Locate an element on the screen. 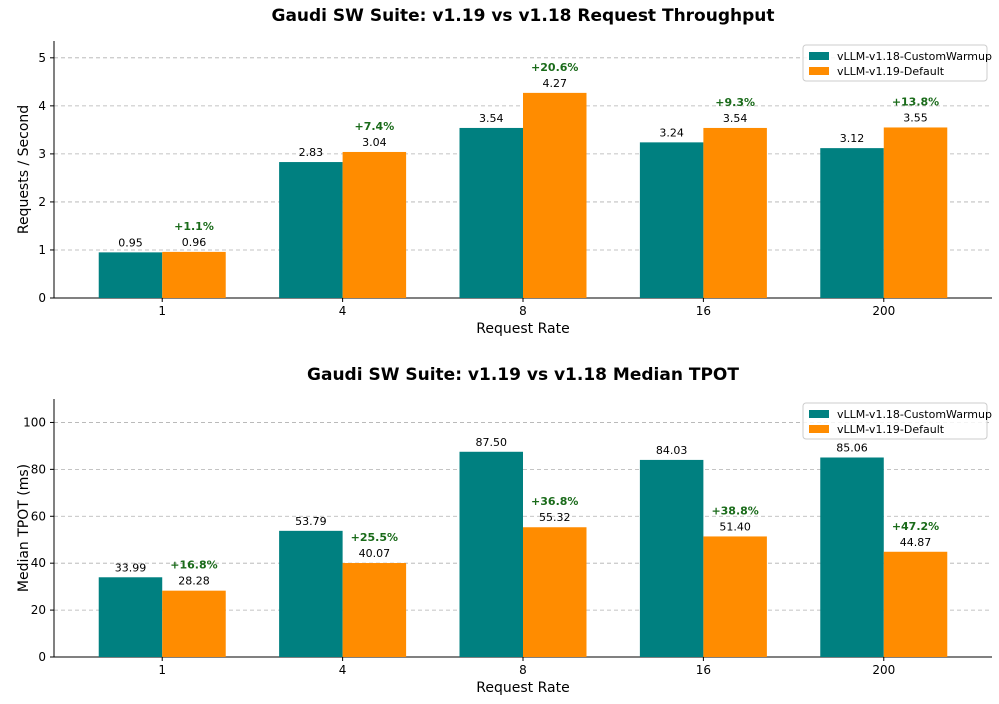 The height and width of the screenshot is (704, 999). chart-2-improvement-label: +16.8% is located at coordinates (193, 565).